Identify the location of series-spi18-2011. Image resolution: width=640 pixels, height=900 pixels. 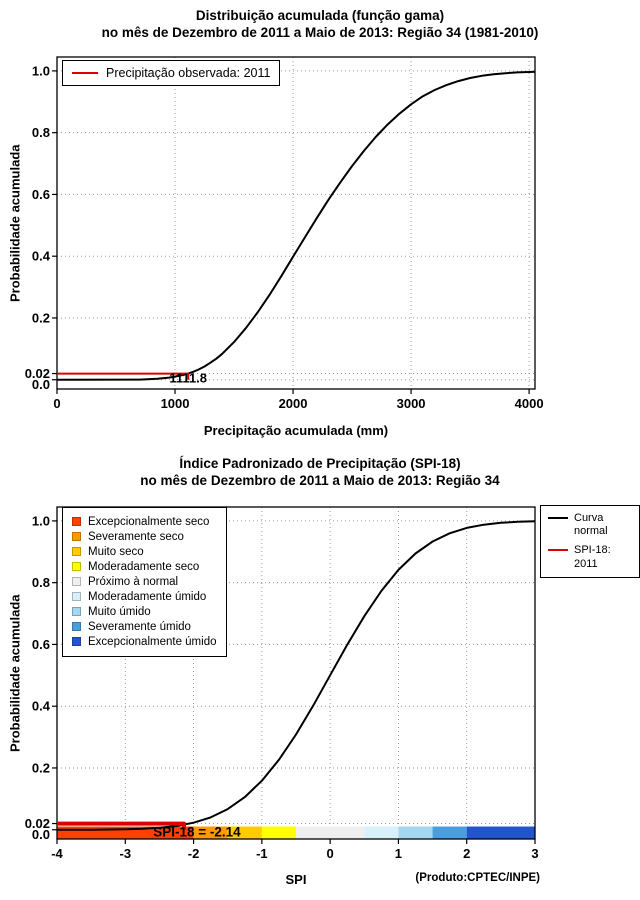
(121, 825).